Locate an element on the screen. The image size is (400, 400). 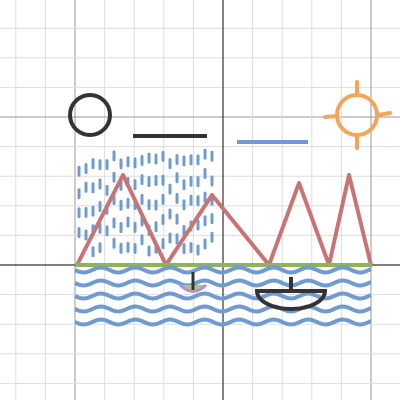
small-boat is located at coordinates (193, 282).